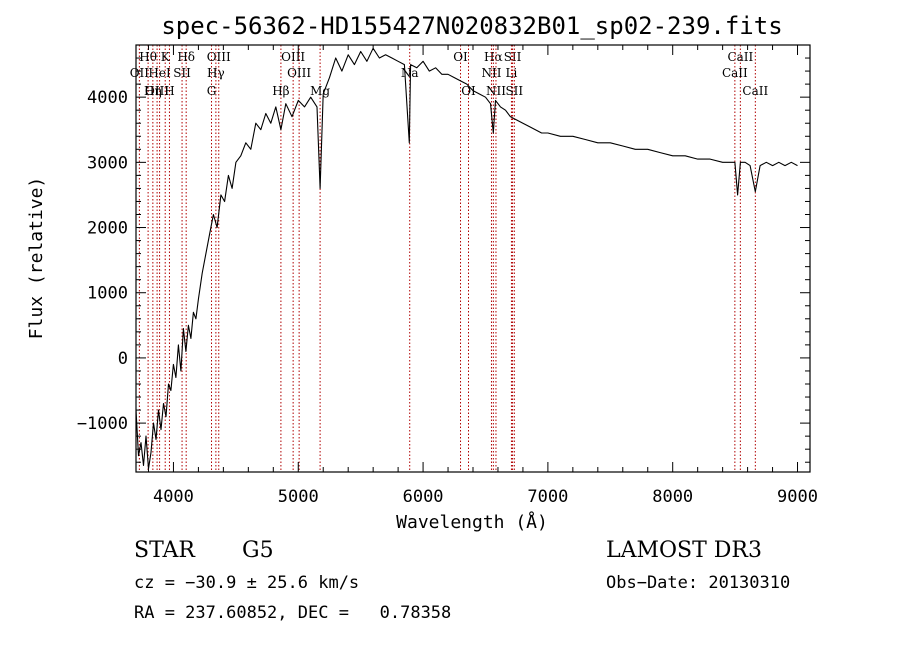 This screenshot has height=649, width=900. What do you see at coordinates (123, 359) in the screenshot?
I see `y-tick-label: 0` at bounding box center [123, 359].